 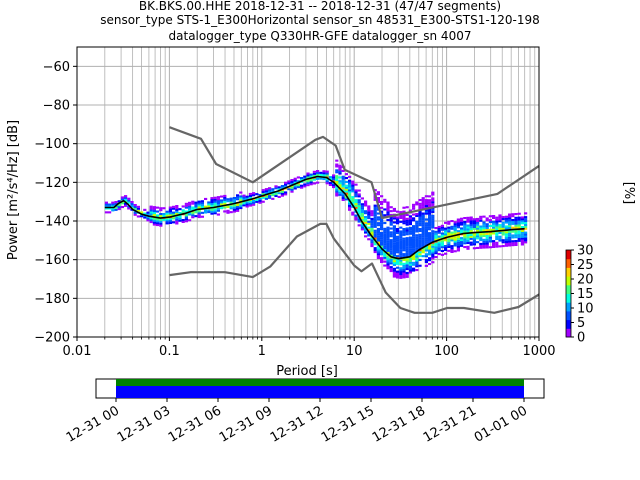 What do you see at coordinates (585, 251) in the screenshot?
I see `colorbar-tick-label: 30` at bounding box center [585, 251].